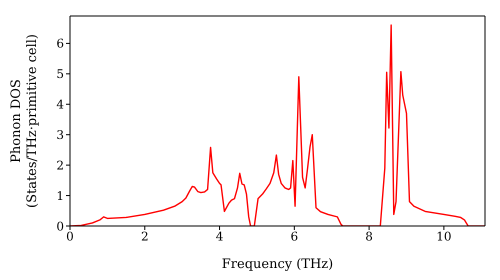  I want to click on x-tick-label: 2, so click(144, 237).